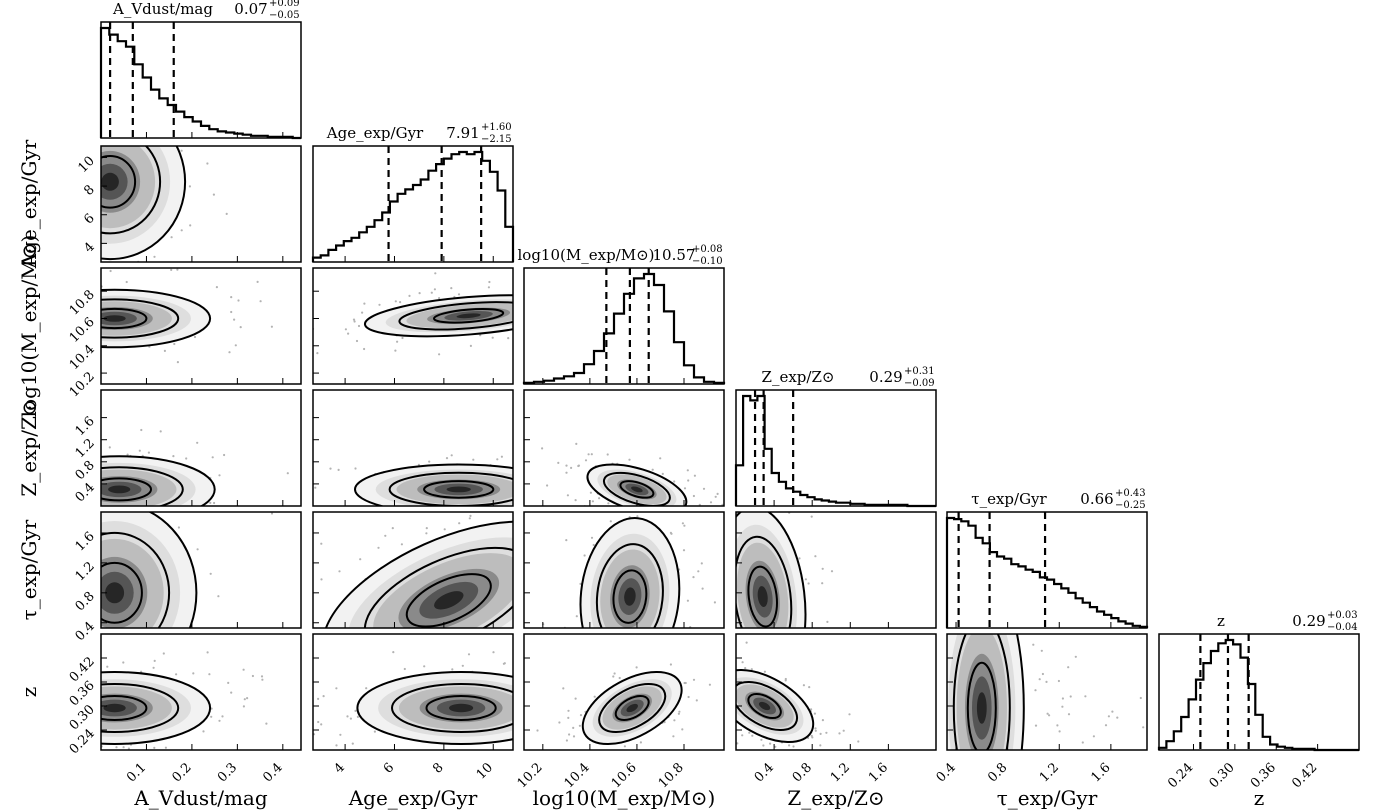 This screenshot has height=810, width=1400. Describe the element at coordinates (82, 717) in the screenshot. I see `y-tick-label: 0.30` at that location.